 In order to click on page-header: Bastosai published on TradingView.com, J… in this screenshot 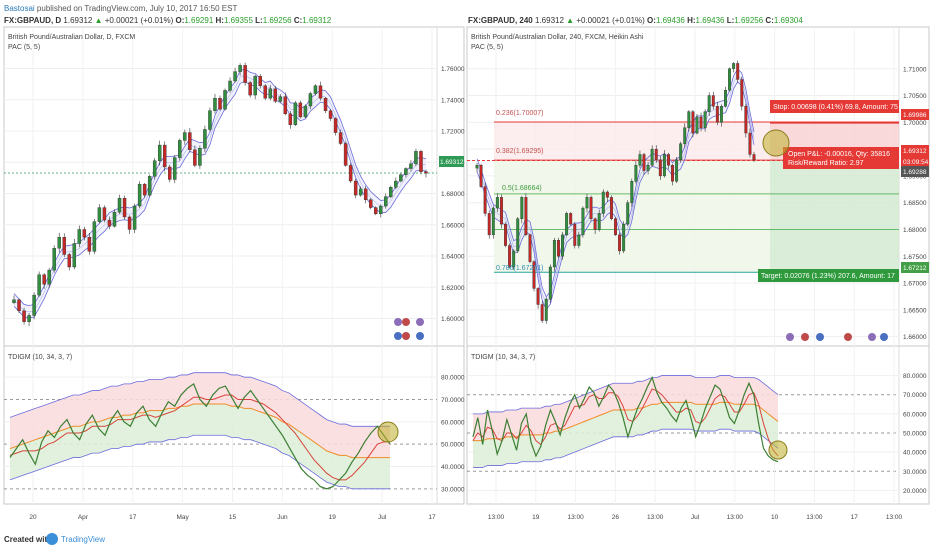, I will do `click(466, 13)`.